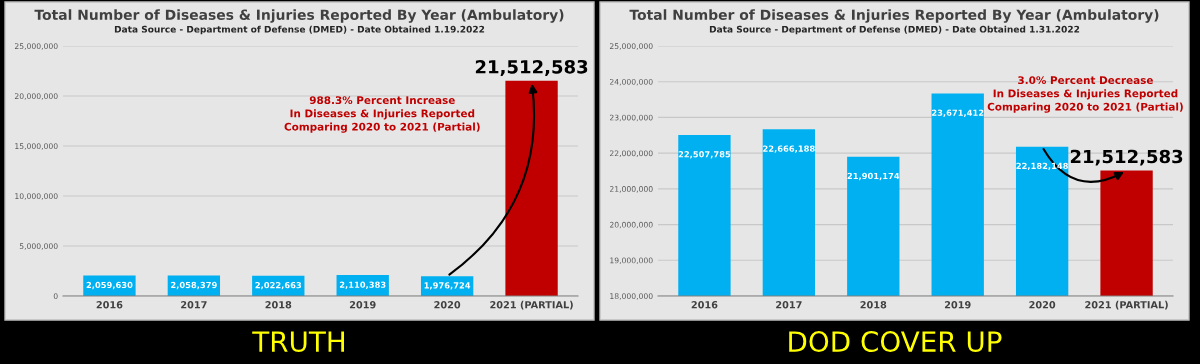 This screenshot has height=364, width=1200. What do you see at coordinates (109, 285) in the screenshot?
I see `data-label: 2,059,630` at bounding box center [109, 285].